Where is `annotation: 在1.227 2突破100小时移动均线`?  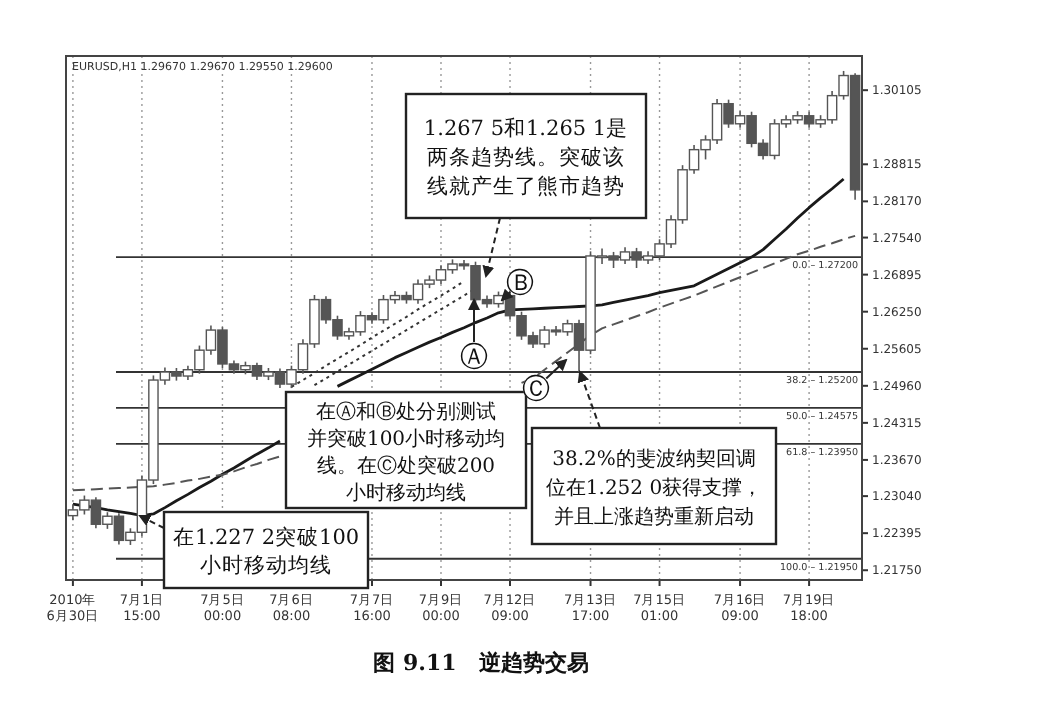
annotation: 在1.227 2突破100小时移动均线 is located at coordinates (266, 551).